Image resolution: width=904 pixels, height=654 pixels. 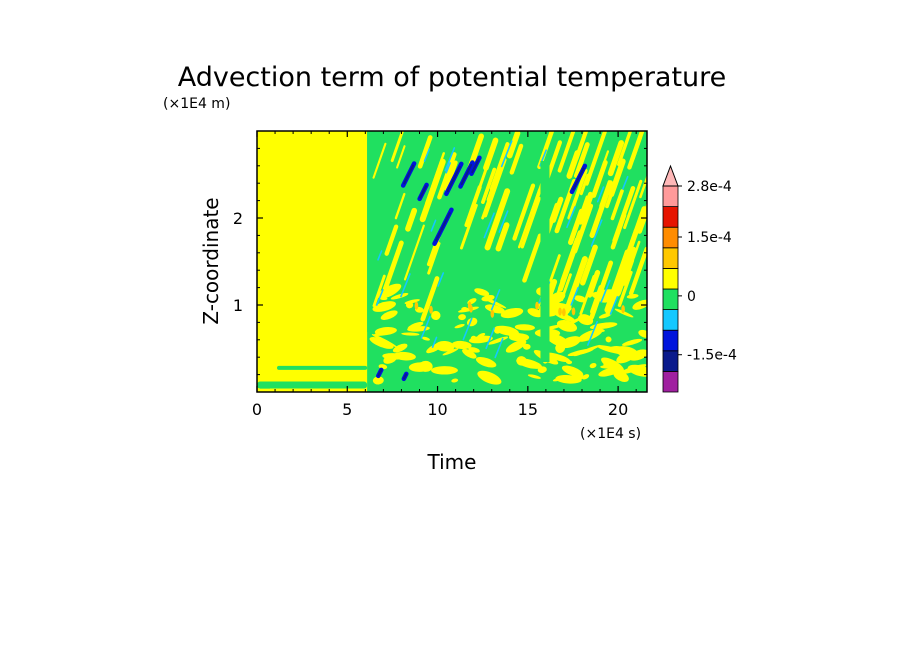 I want to click on y-tick-label: 2, so click(x=238, y=218).